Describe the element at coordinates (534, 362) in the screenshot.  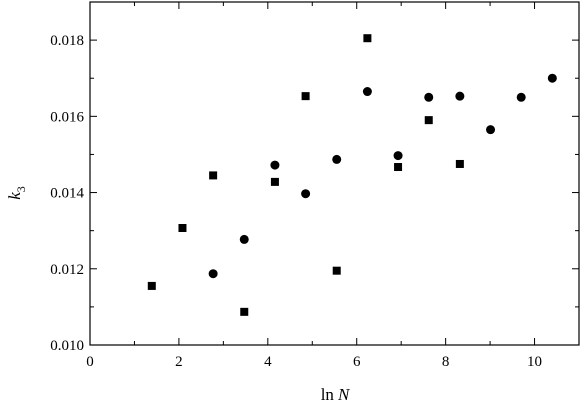
I see `x-tick-label: 10` at that location.